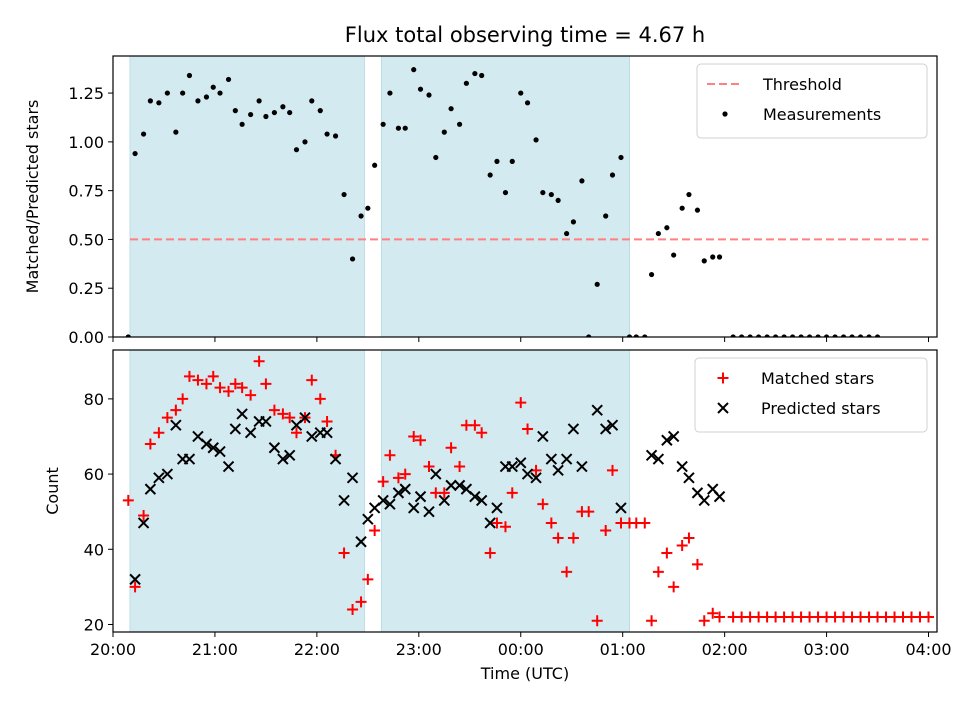 This screenshot has width=960, height=724. What do you see at coordinates (86, 337) in the screenshot?
I see `y-tick-label: 0.00` at bounding box center [86, 337].